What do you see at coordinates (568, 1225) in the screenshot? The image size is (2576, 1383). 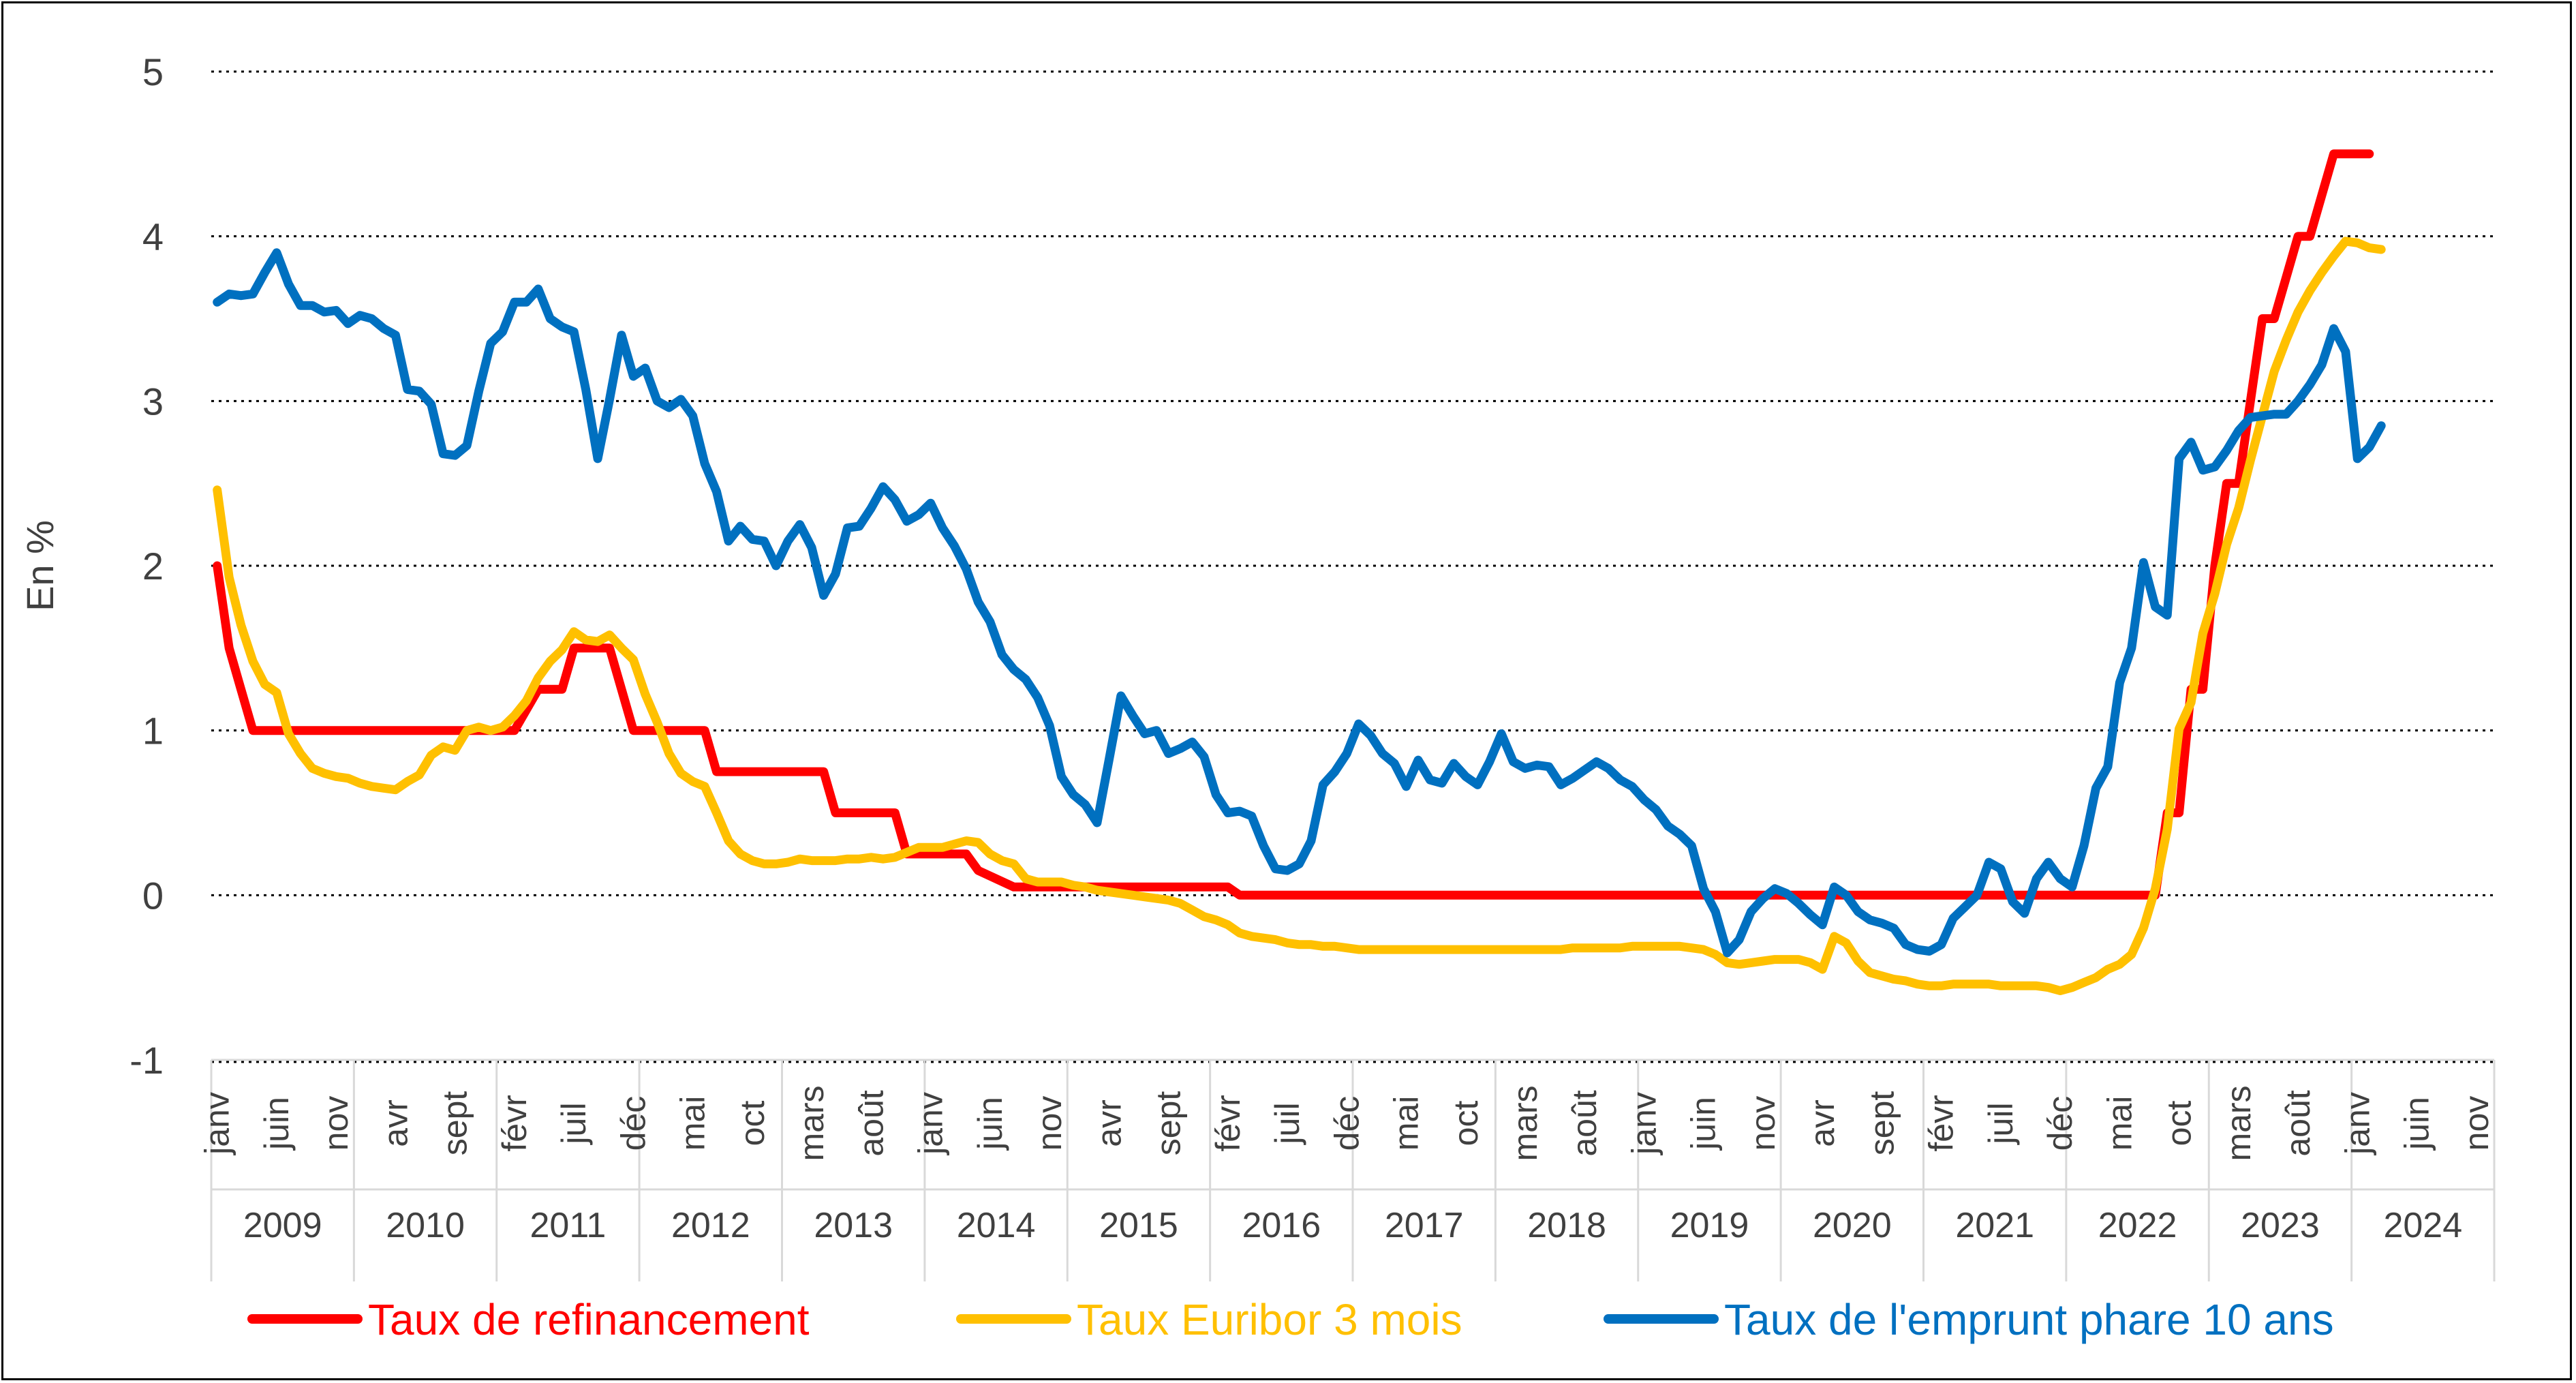 I see `x-year-label: 2011` at bounding box center [568, 1225].